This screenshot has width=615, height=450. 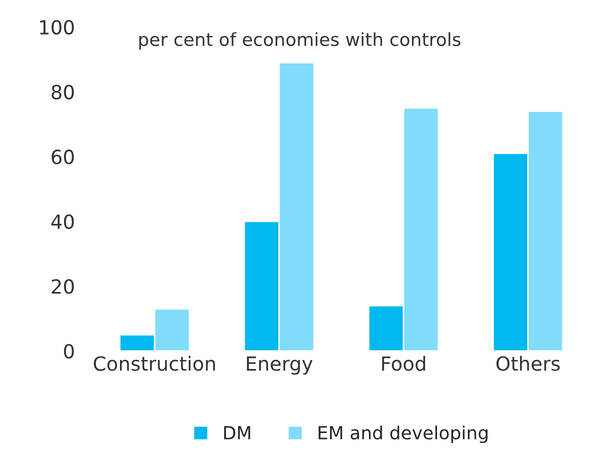 What do you see at coordinates (63, 286) in the screenshot?
I see `y-tick-label: 20` at bounding box center [63, 286].